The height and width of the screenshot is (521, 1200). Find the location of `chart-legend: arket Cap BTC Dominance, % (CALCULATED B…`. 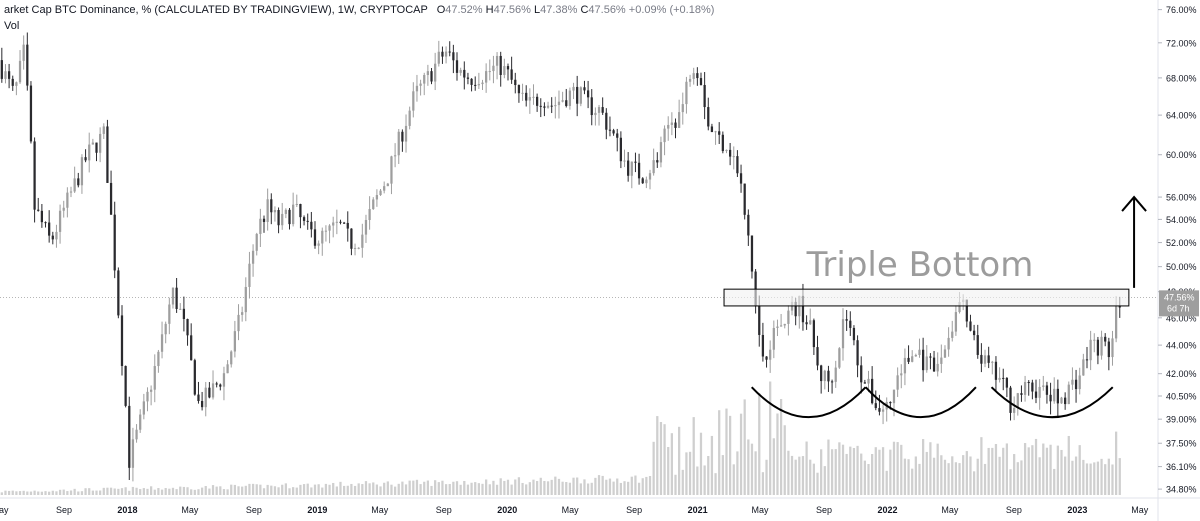

chart-legend: arket Cap BTC Dominance, % (CALCULATED B… is located at coordinates (359, 10).